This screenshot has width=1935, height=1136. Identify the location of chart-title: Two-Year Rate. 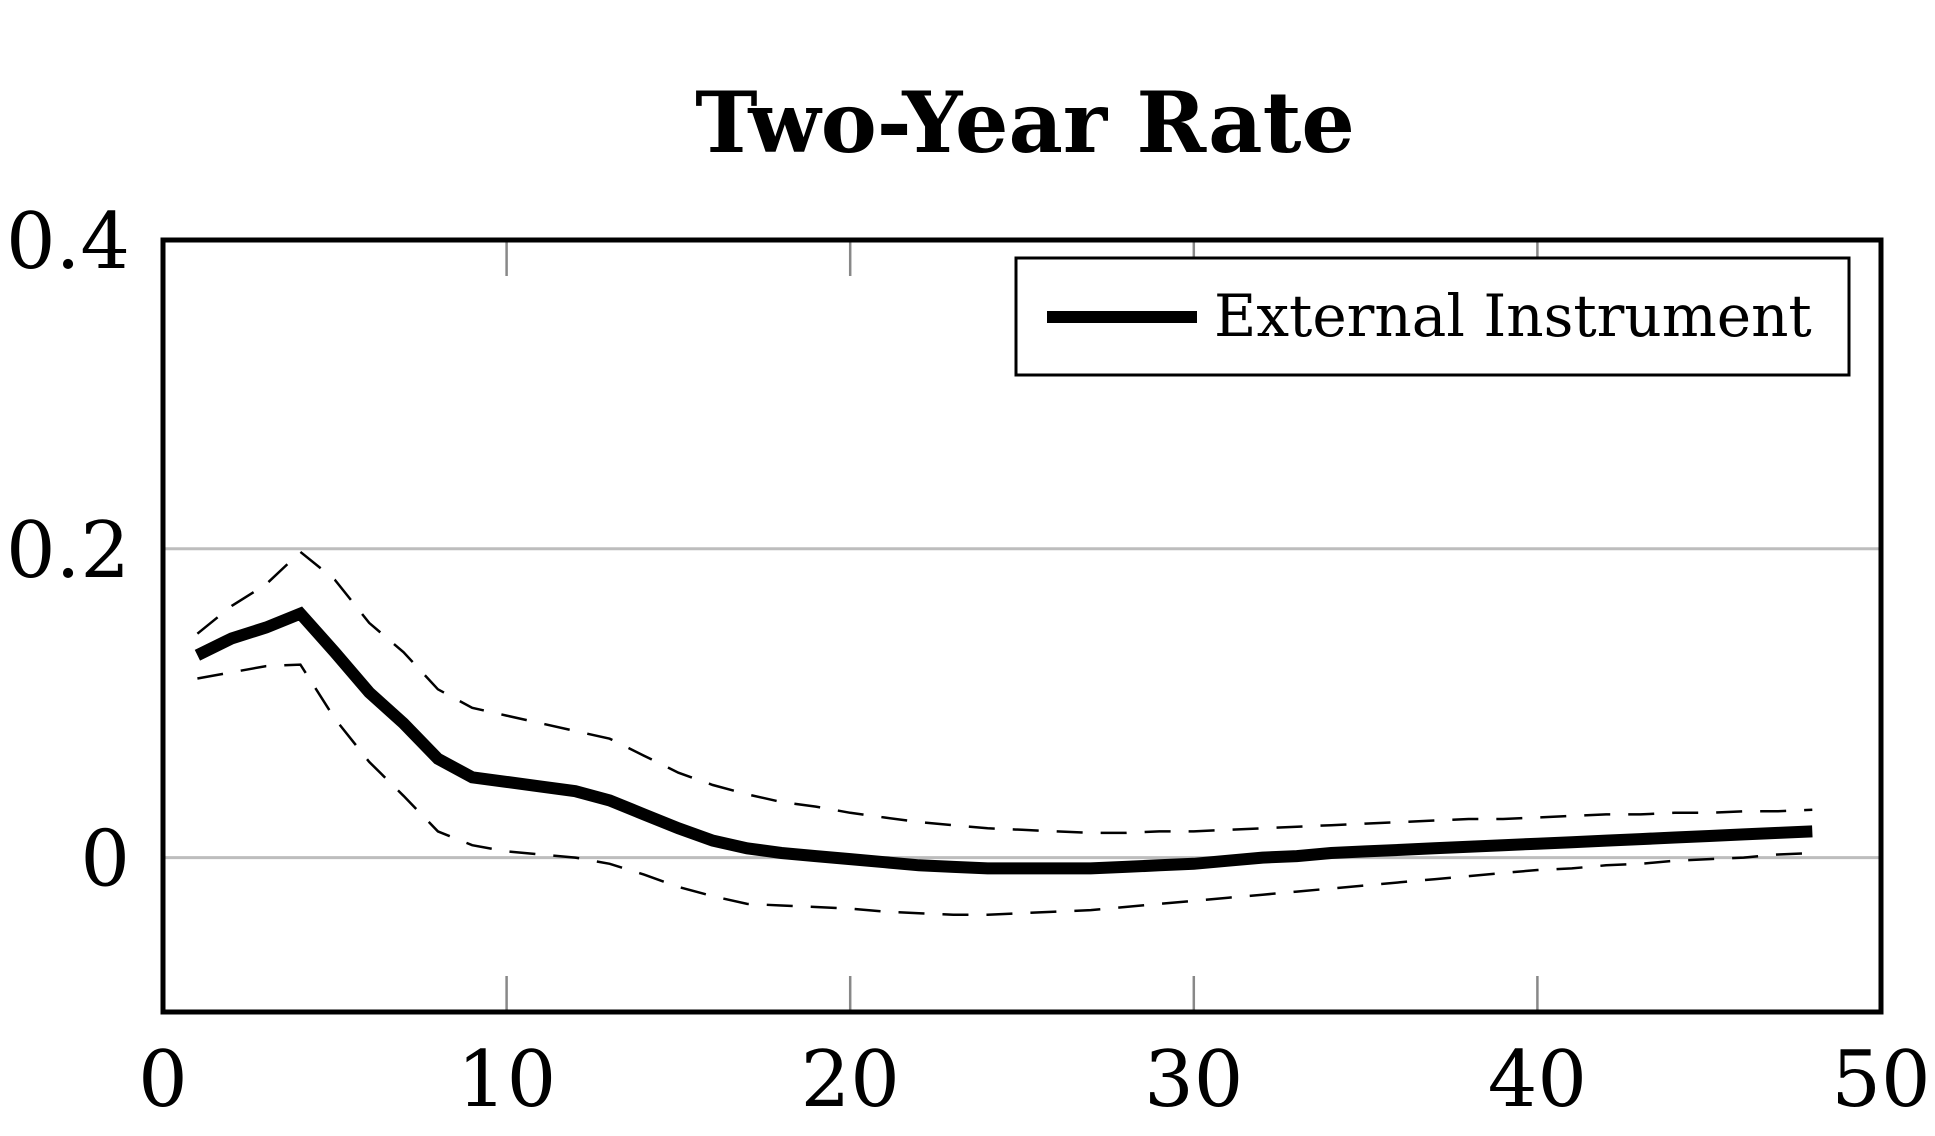
(1025, 122).